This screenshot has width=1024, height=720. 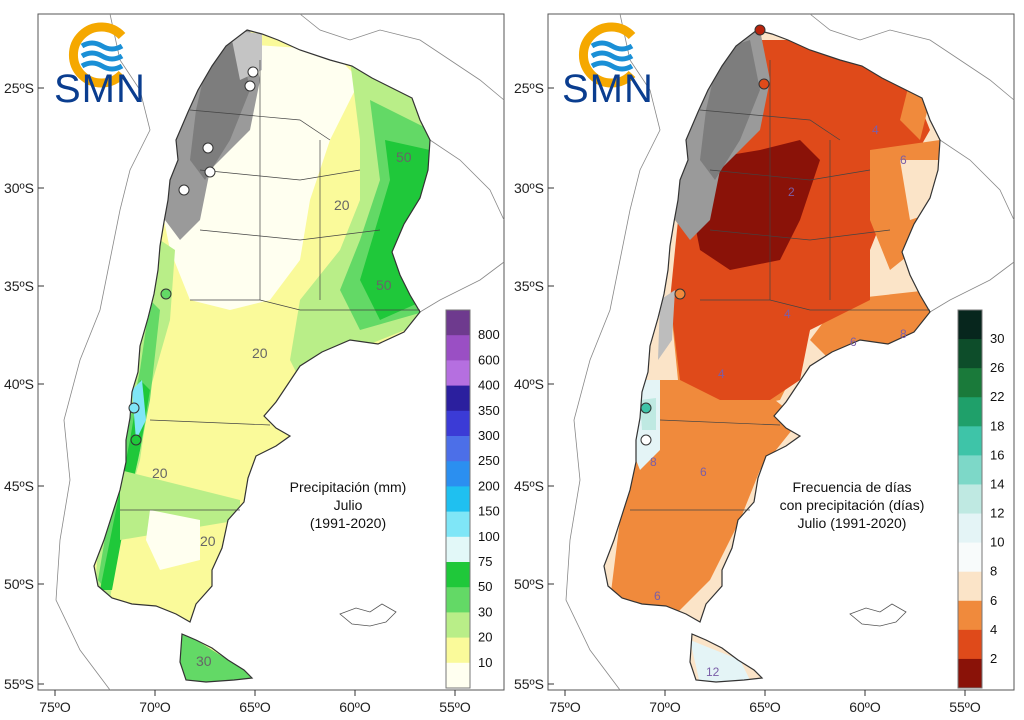 I want to click on brazil-outline, so click(x=467, y=180).